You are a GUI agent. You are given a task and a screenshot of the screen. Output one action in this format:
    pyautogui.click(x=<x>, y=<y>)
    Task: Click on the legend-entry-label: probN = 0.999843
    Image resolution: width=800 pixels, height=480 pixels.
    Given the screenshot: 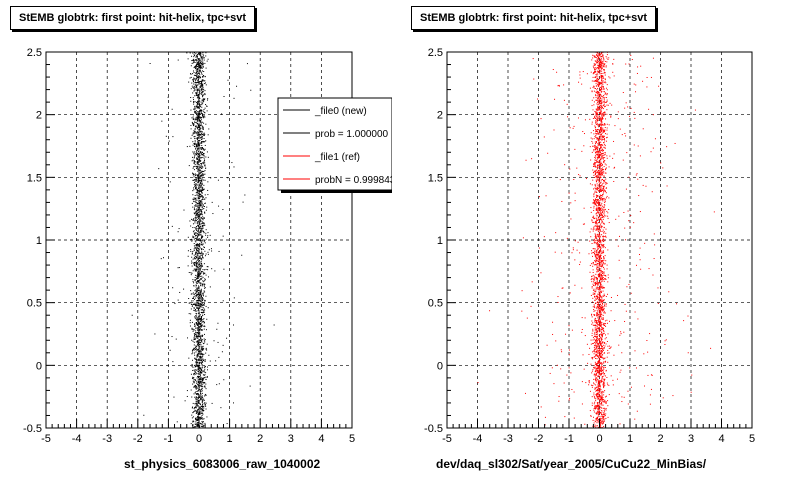 What is the action you would take?
    pyautogui.click(x=355, y=180)
    